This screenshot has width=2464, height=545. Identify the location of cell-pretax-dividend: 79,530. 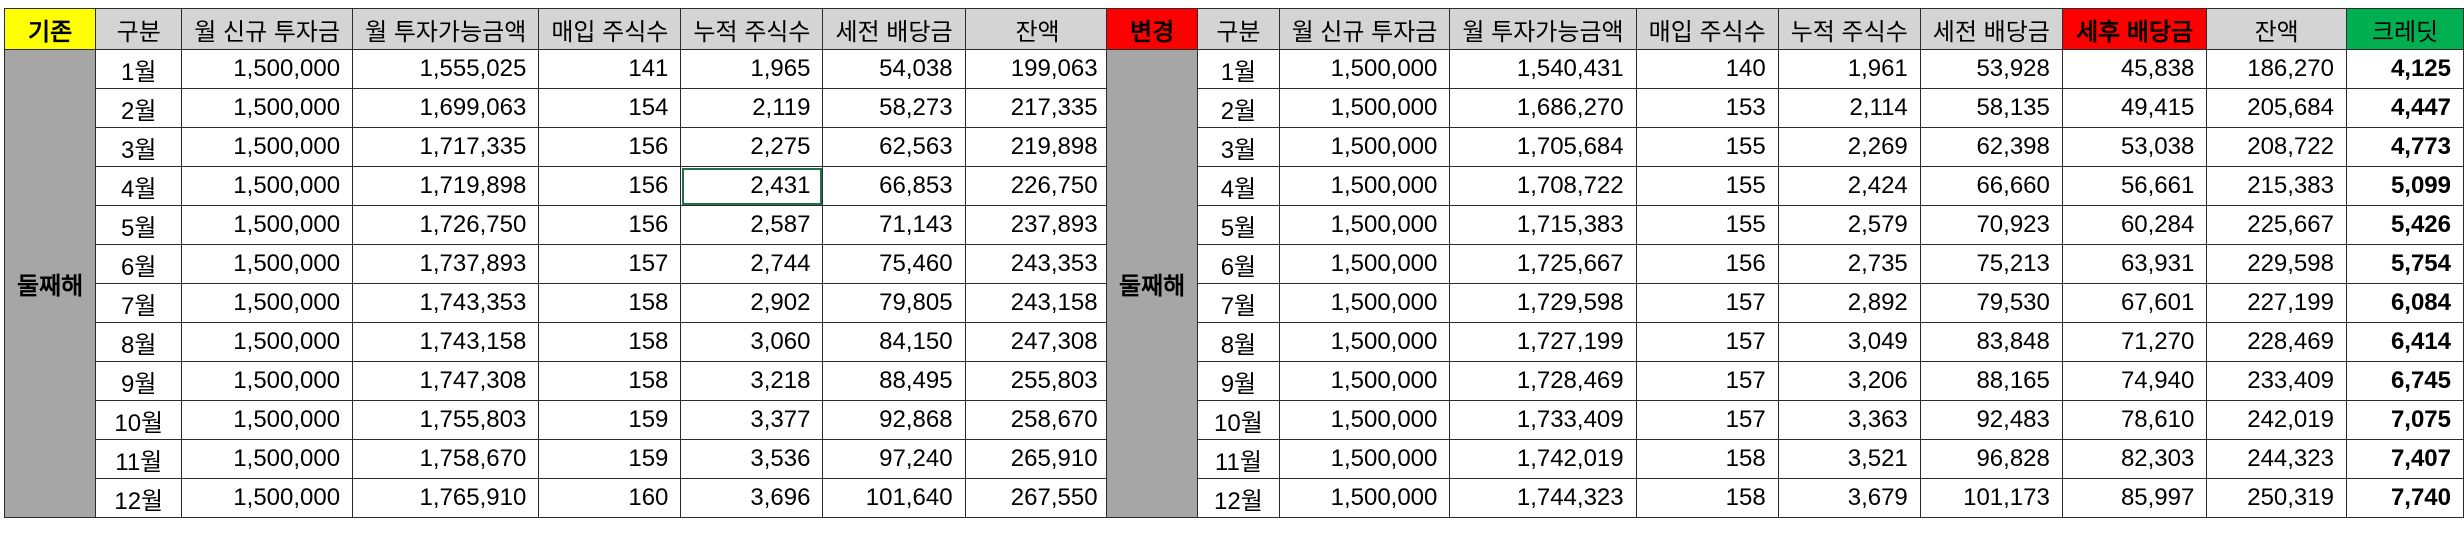
(1991, 303).